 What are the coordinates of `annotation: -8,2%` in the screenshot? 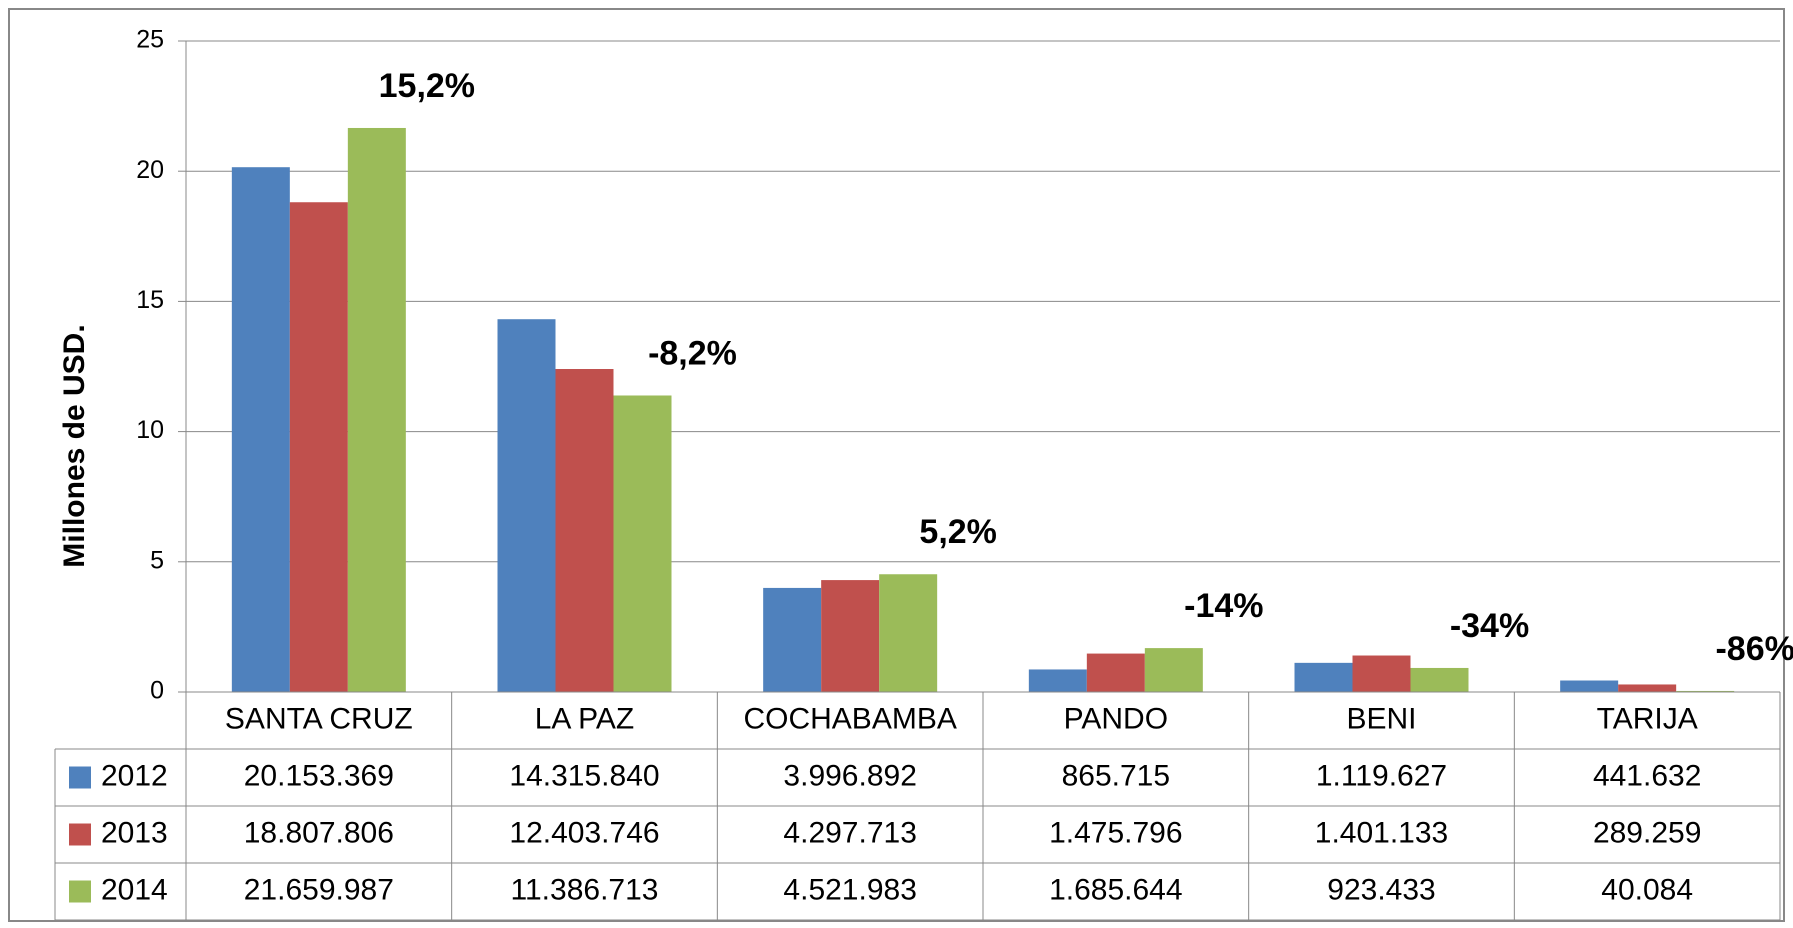 It's located at (692, 353).